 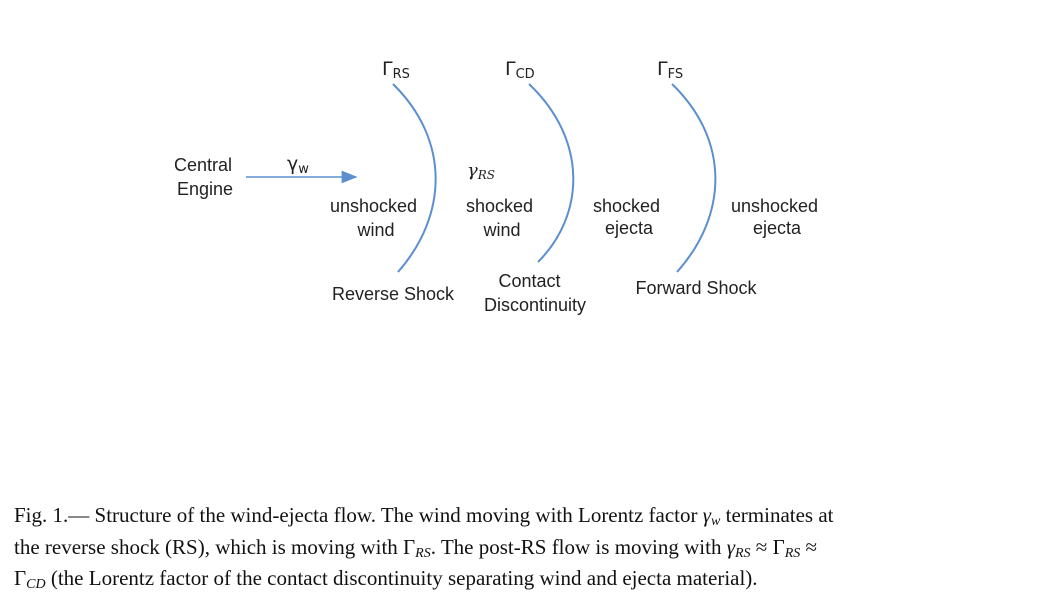 I want to click on shocked-ejecta-line-2: ejecta, so click(x=629, y=228).